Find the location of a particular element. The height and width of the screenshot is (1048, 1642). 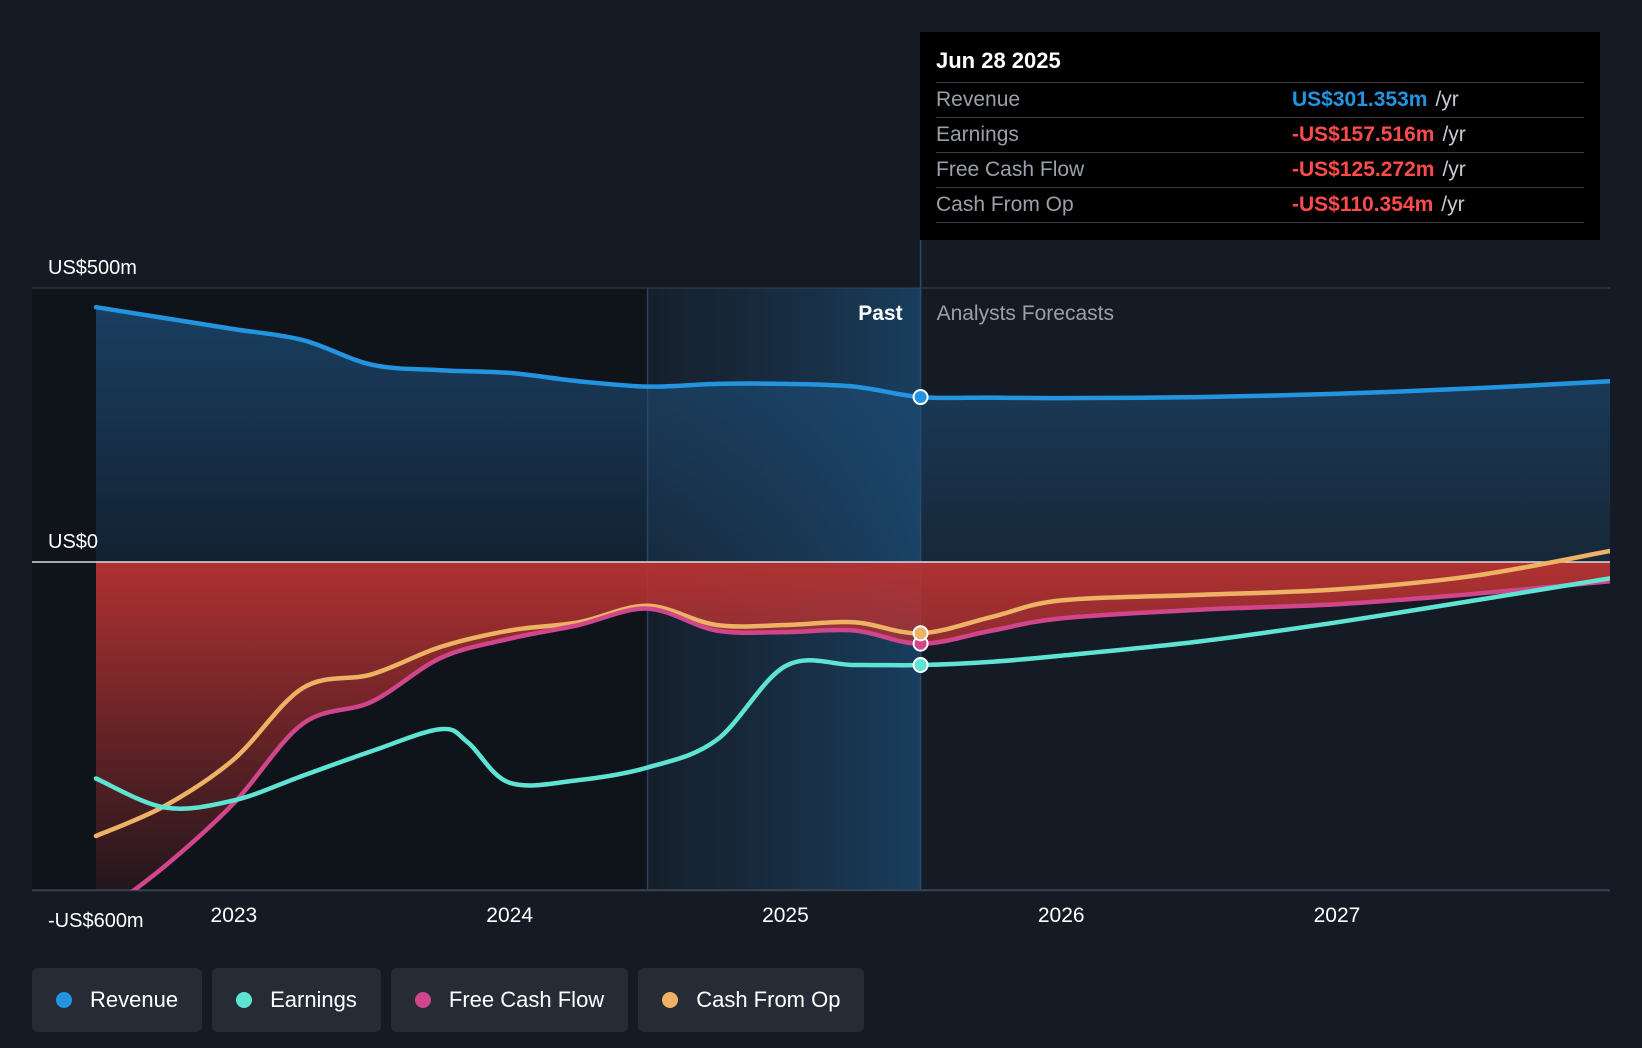

y-tick-label: -US$600m is located at coordinates (96, 921).